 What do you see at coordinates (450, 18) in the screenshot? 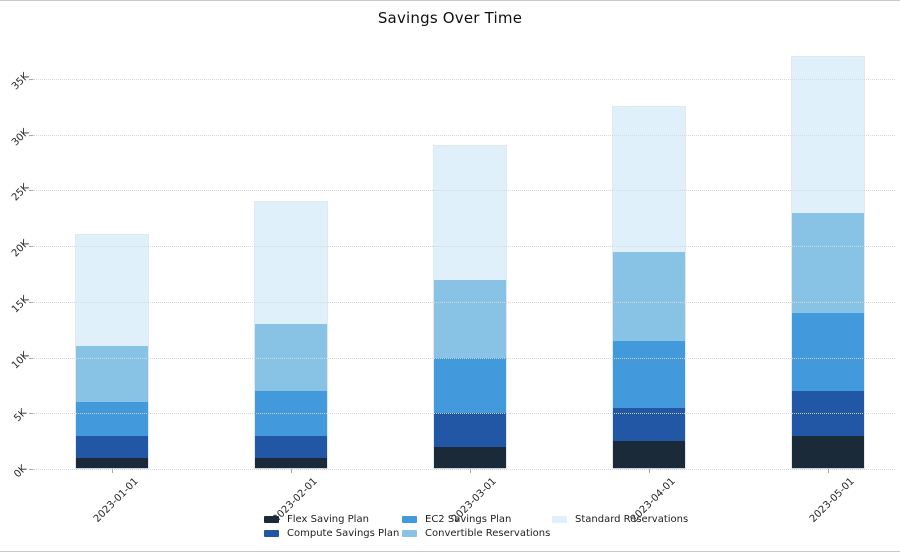
I see `chart-title: Savings Over Time` at bounding box center [450, 18].